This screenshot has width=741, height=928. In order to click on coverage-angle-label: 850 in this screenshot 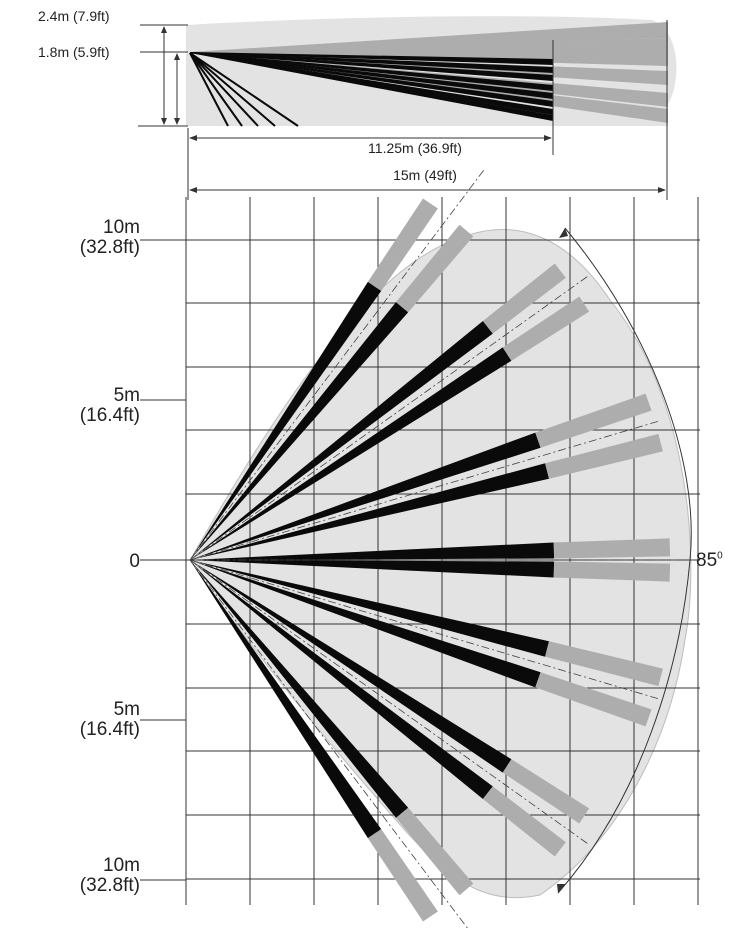, I will do `click(709, 561)`.